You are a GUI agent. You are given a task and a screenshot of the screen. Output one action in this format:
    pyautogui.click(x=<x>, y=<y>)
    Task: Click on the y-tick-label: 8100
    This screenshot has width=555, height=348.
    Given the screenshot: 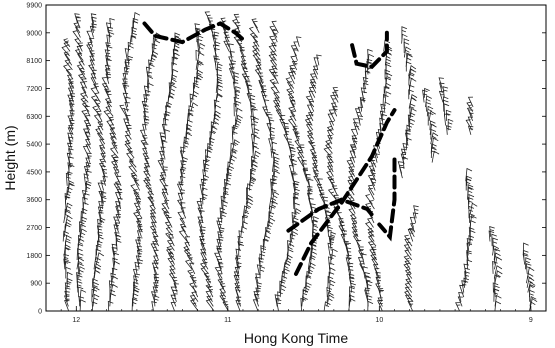 What is the action you would take?
    pyautogui.click(x=34, y=61)
    